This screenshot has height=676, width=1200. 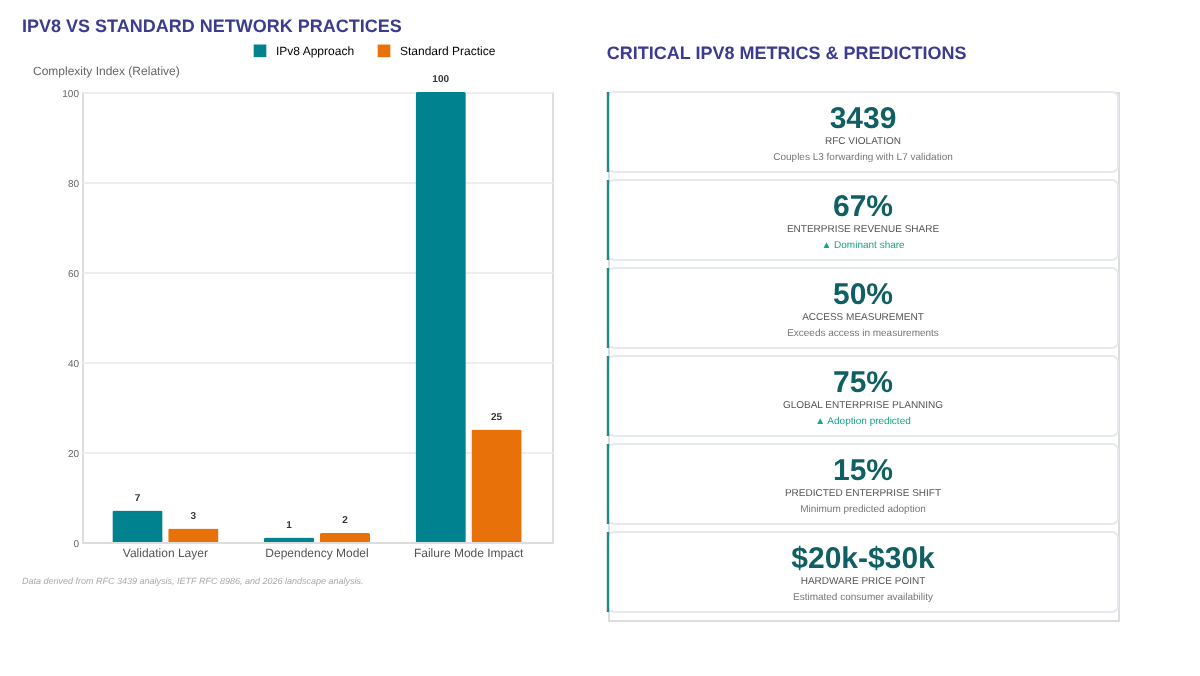 I want to click on text: 3439, so click(x=863, y=119).